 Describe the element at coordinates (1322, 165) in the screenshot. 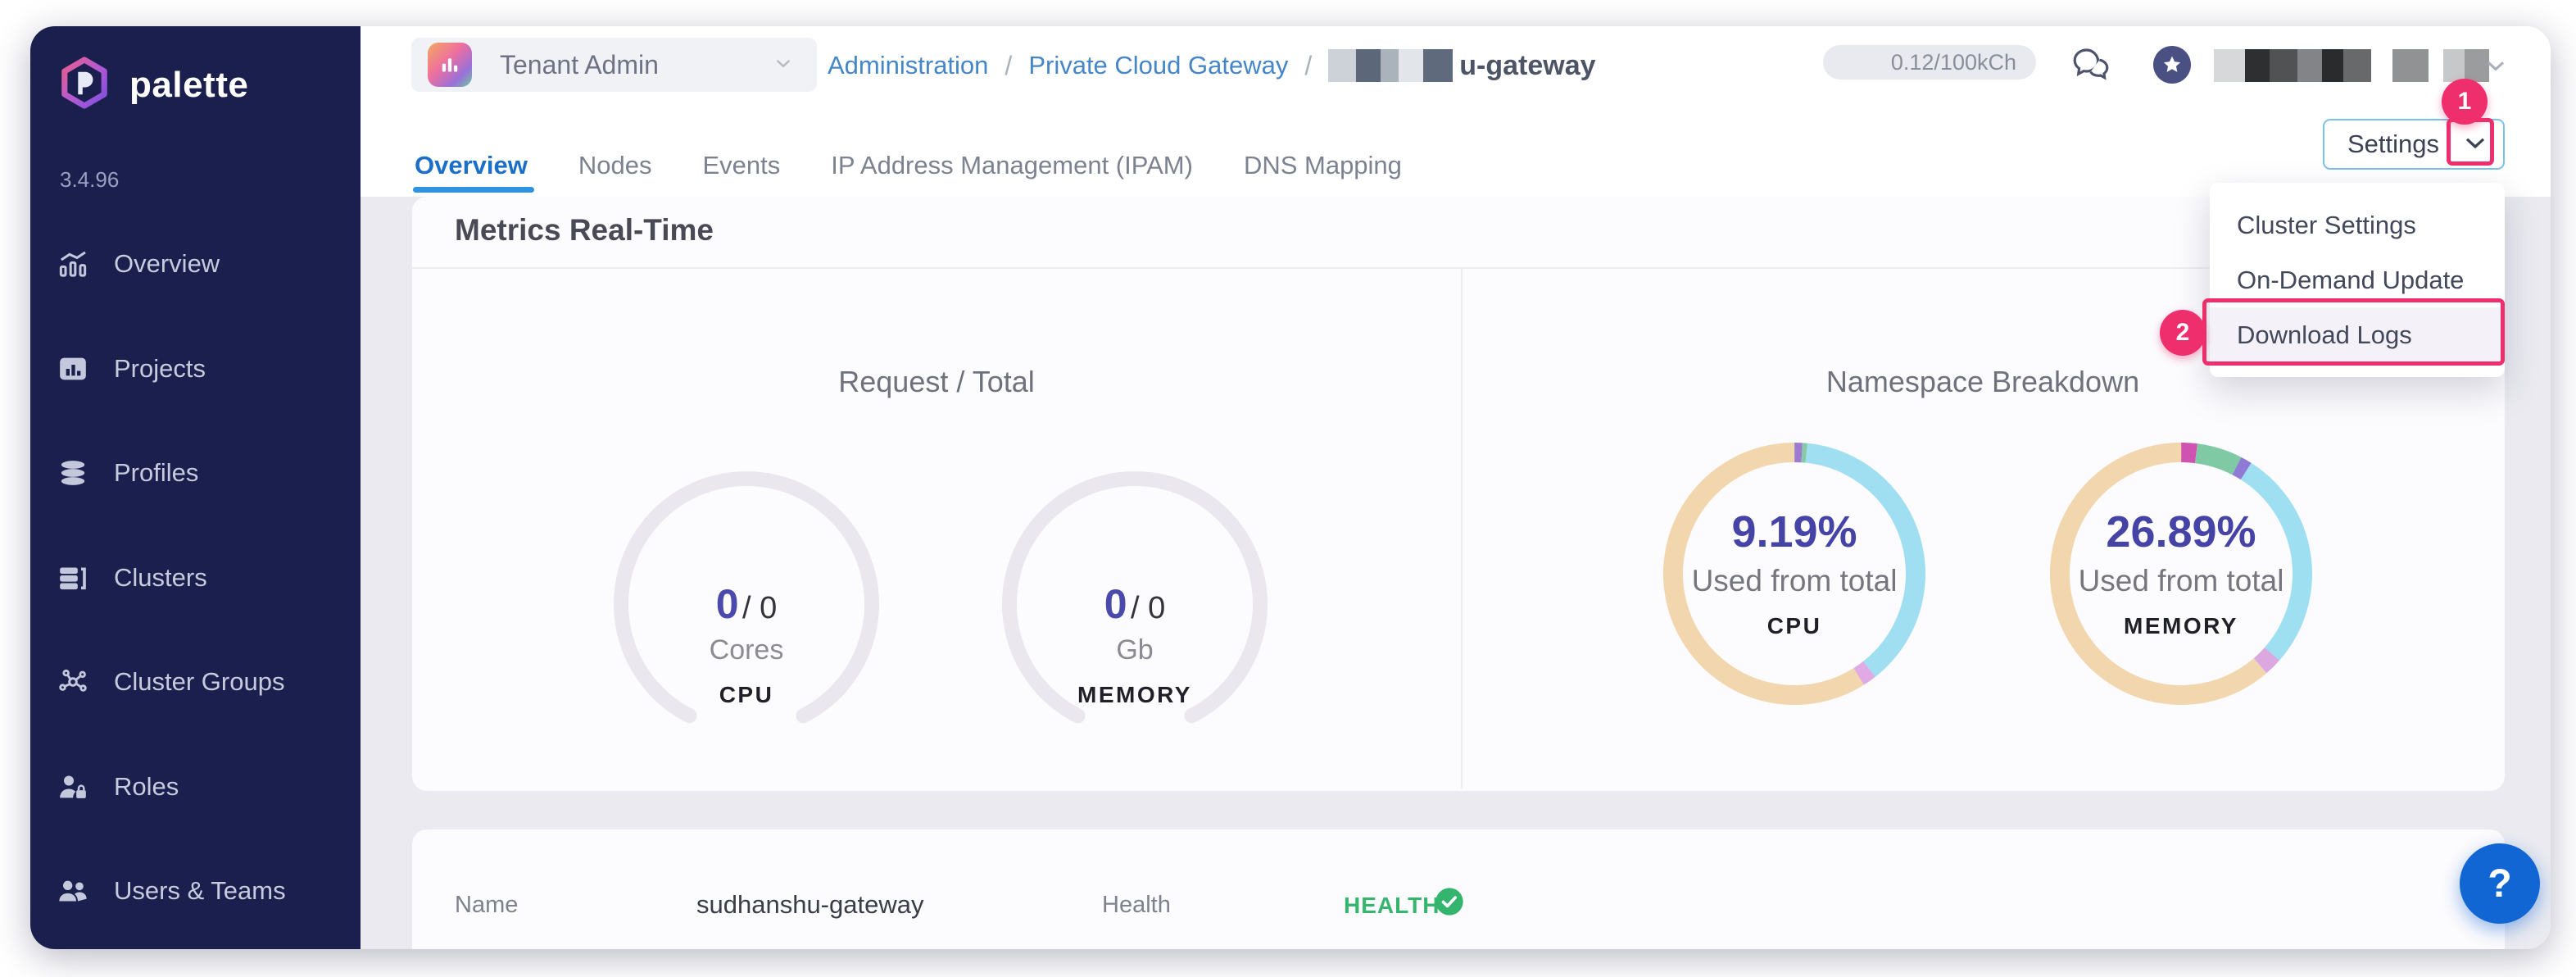

I see `tab-dns-mapping: DNS Mapping` at that location.